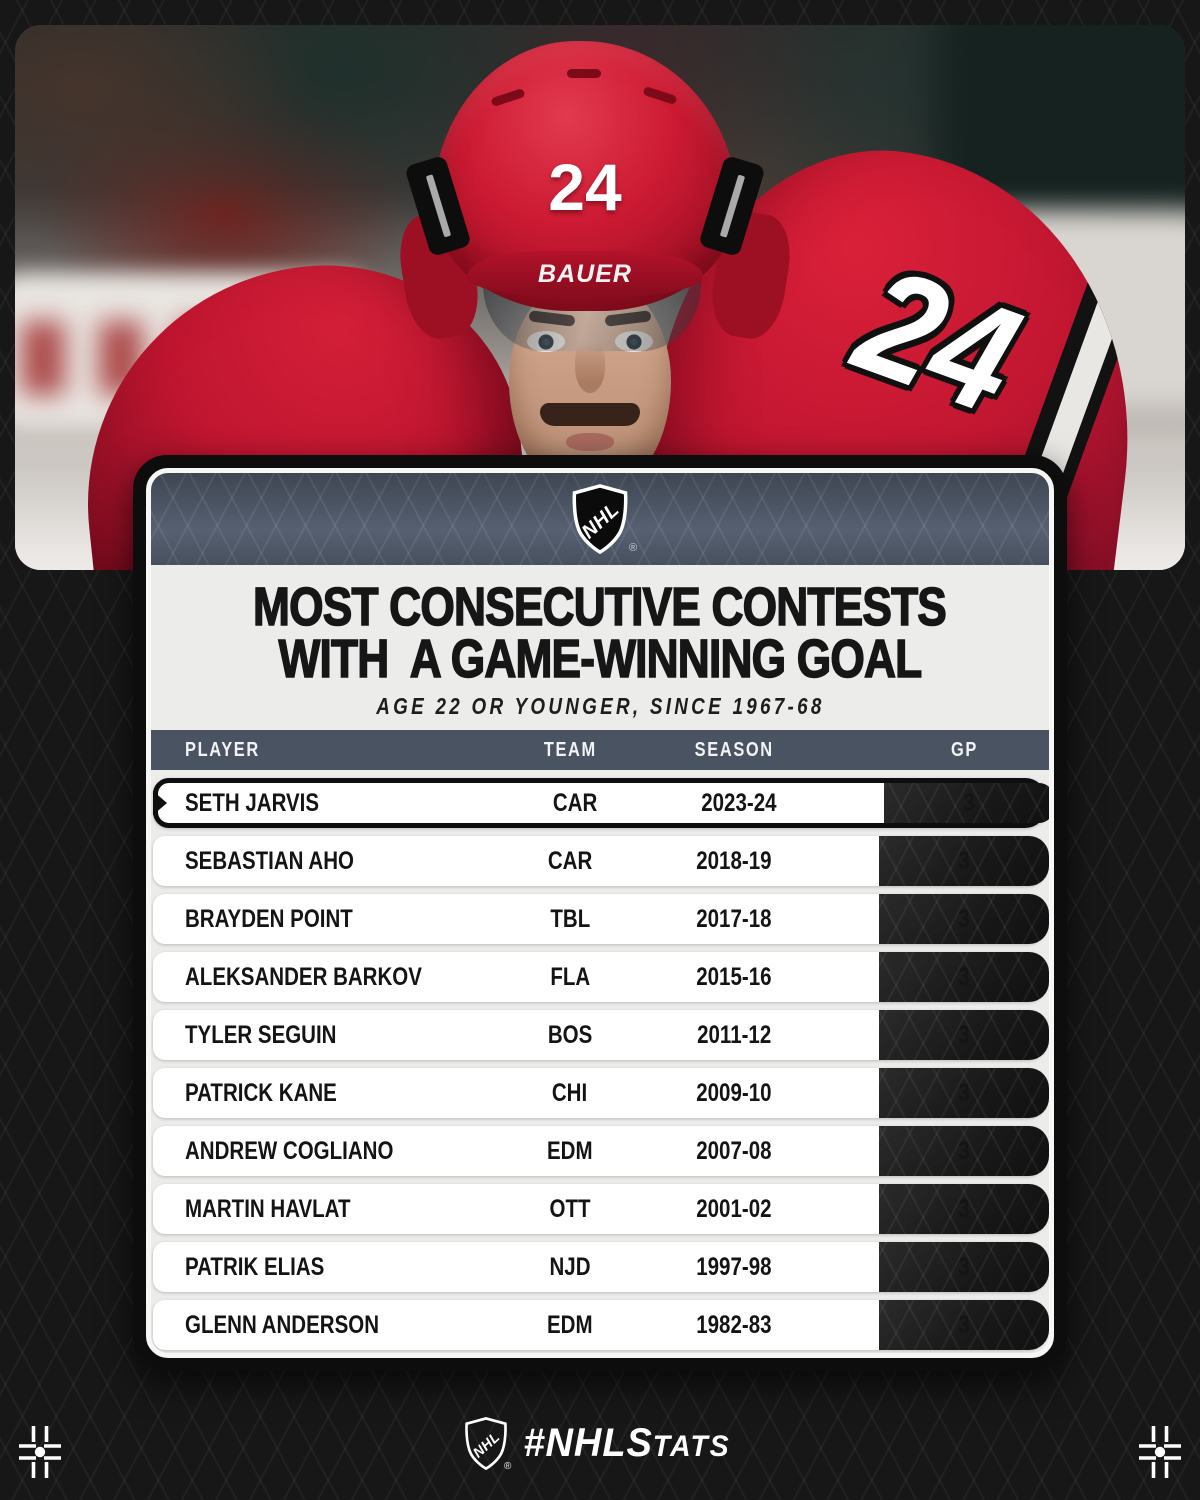 The height and width of the screenshot is (1500, 1200). I want to click on player-name: PATRIK ELIAS, so click(255, 1266).